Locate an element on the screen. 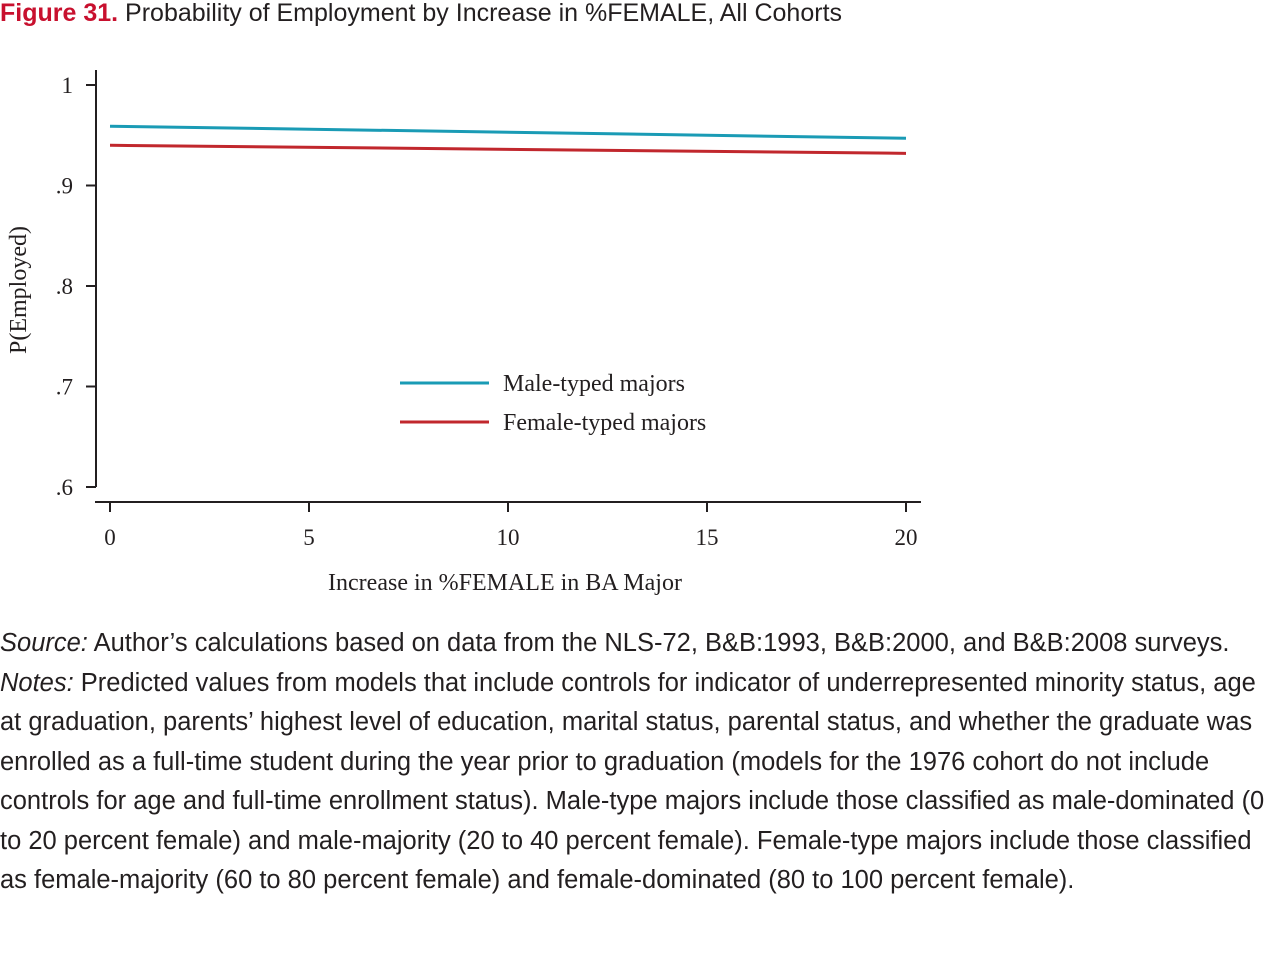  legend-label-2: Female-typed majors is located at coordinates (604, 423).